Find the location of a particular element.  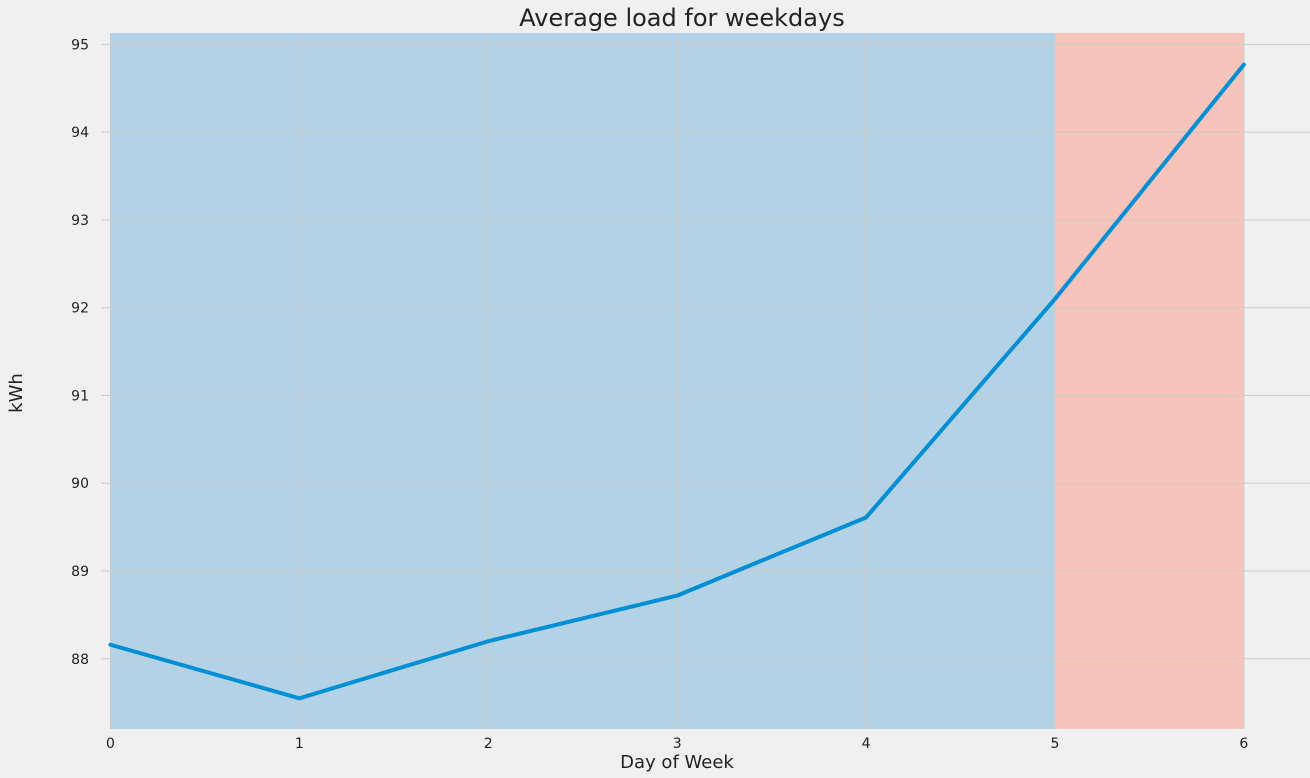

y-tick-label: 94 is located at coordinates (80, 133).